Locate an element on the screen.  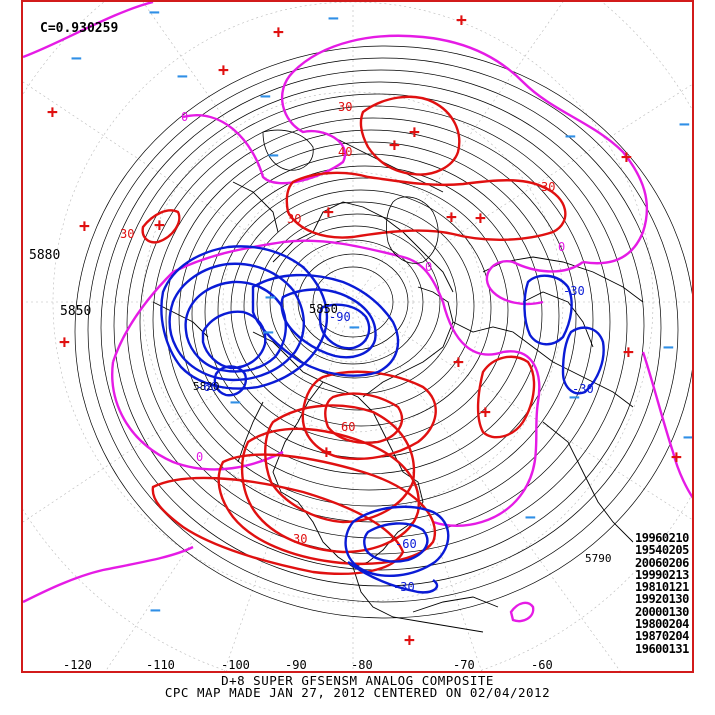
longitude-label: -110 is located at coordinates (160, 665).